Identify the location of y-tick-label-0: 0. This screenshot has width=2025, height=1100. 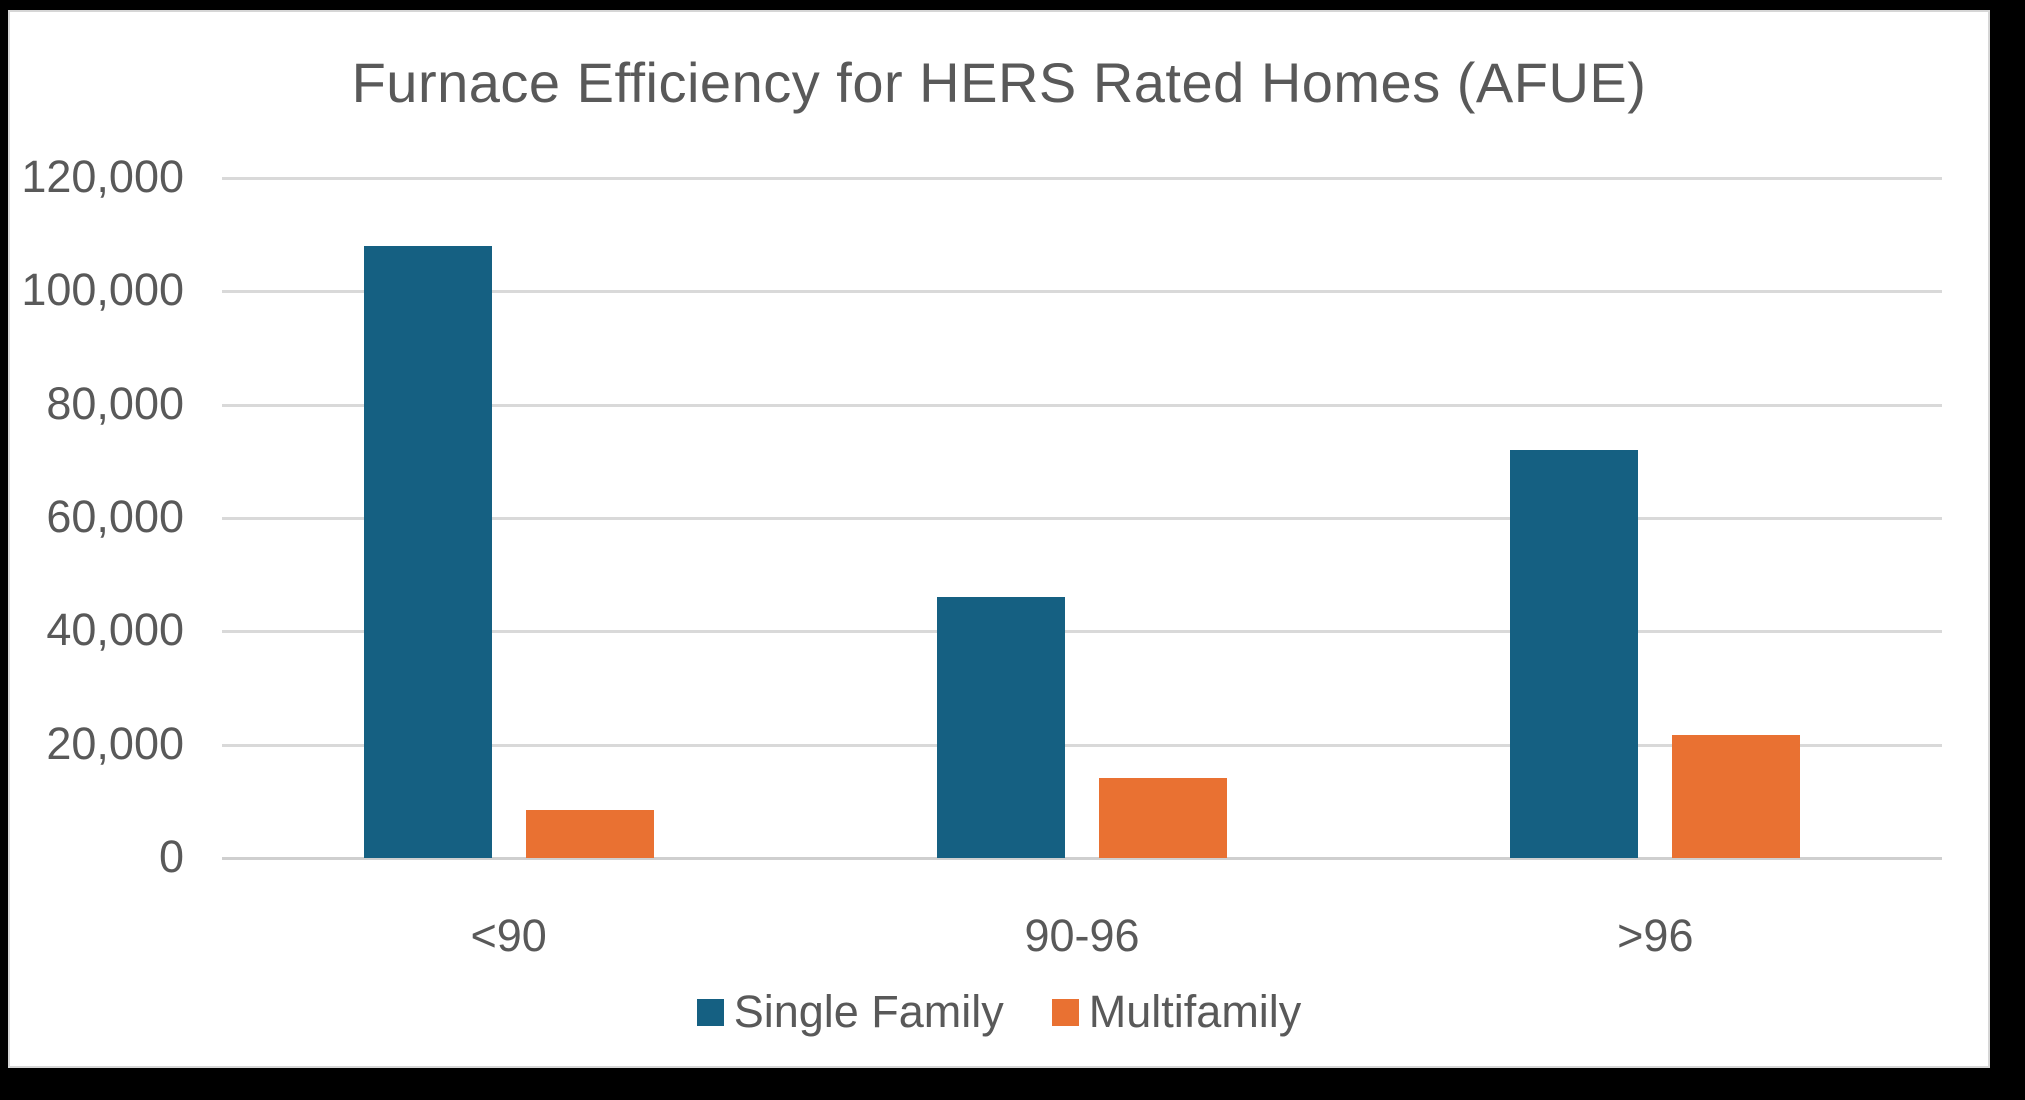
(171, 856).